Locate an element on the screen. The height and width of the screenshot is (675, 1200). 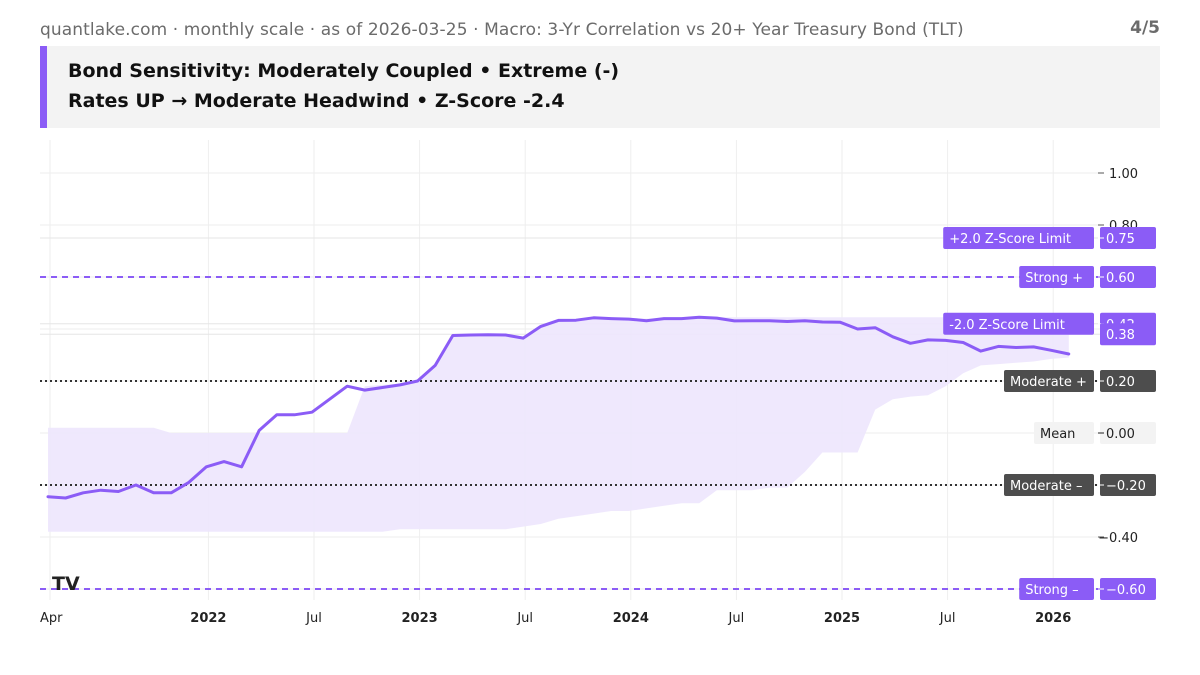
ref-label-1-text: Moderate + is located at coordinates (1048, 382).